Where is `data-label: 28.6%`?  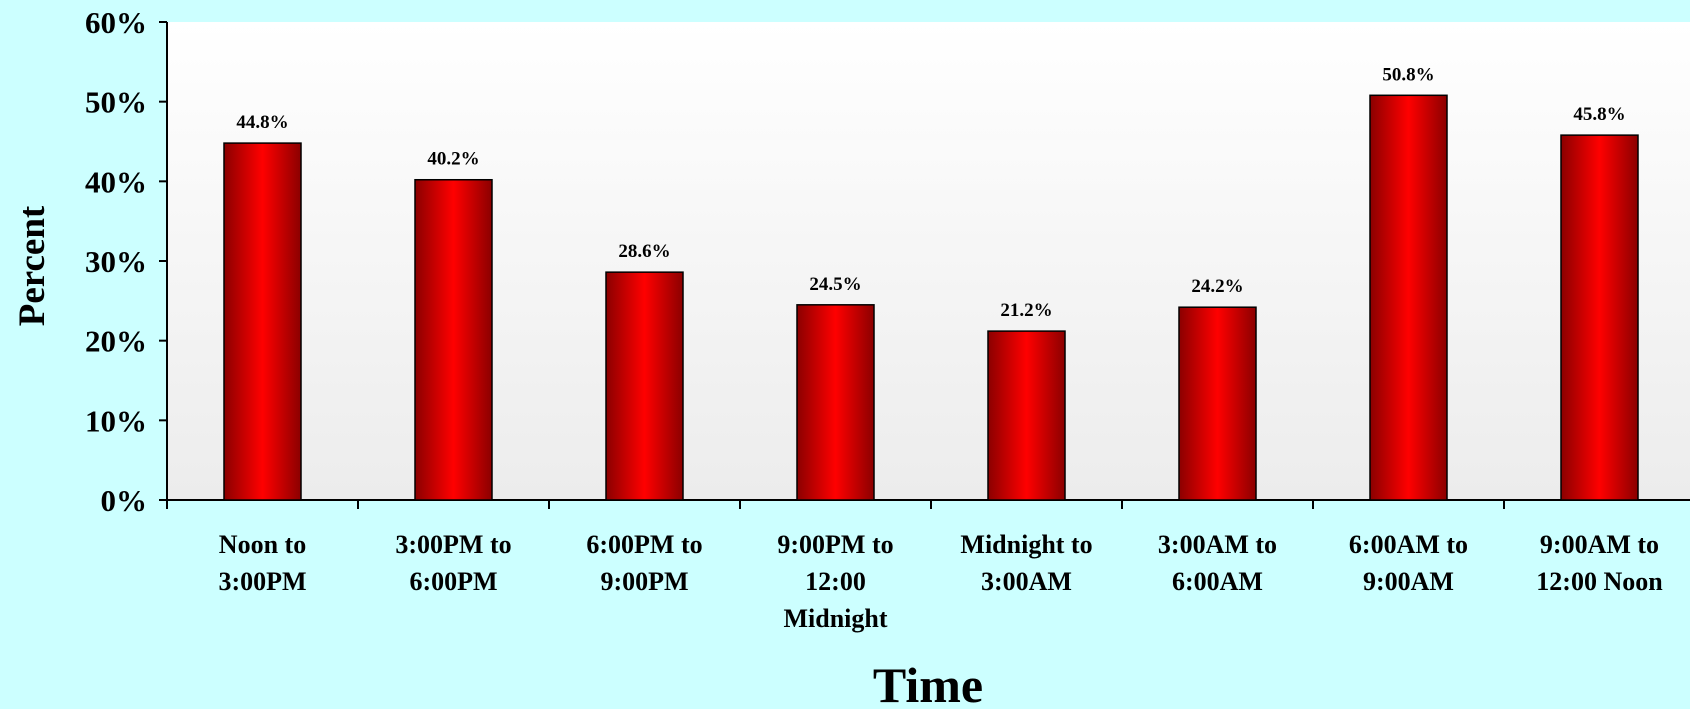
data-label: 28.6% is located at coordinates (644, 251).